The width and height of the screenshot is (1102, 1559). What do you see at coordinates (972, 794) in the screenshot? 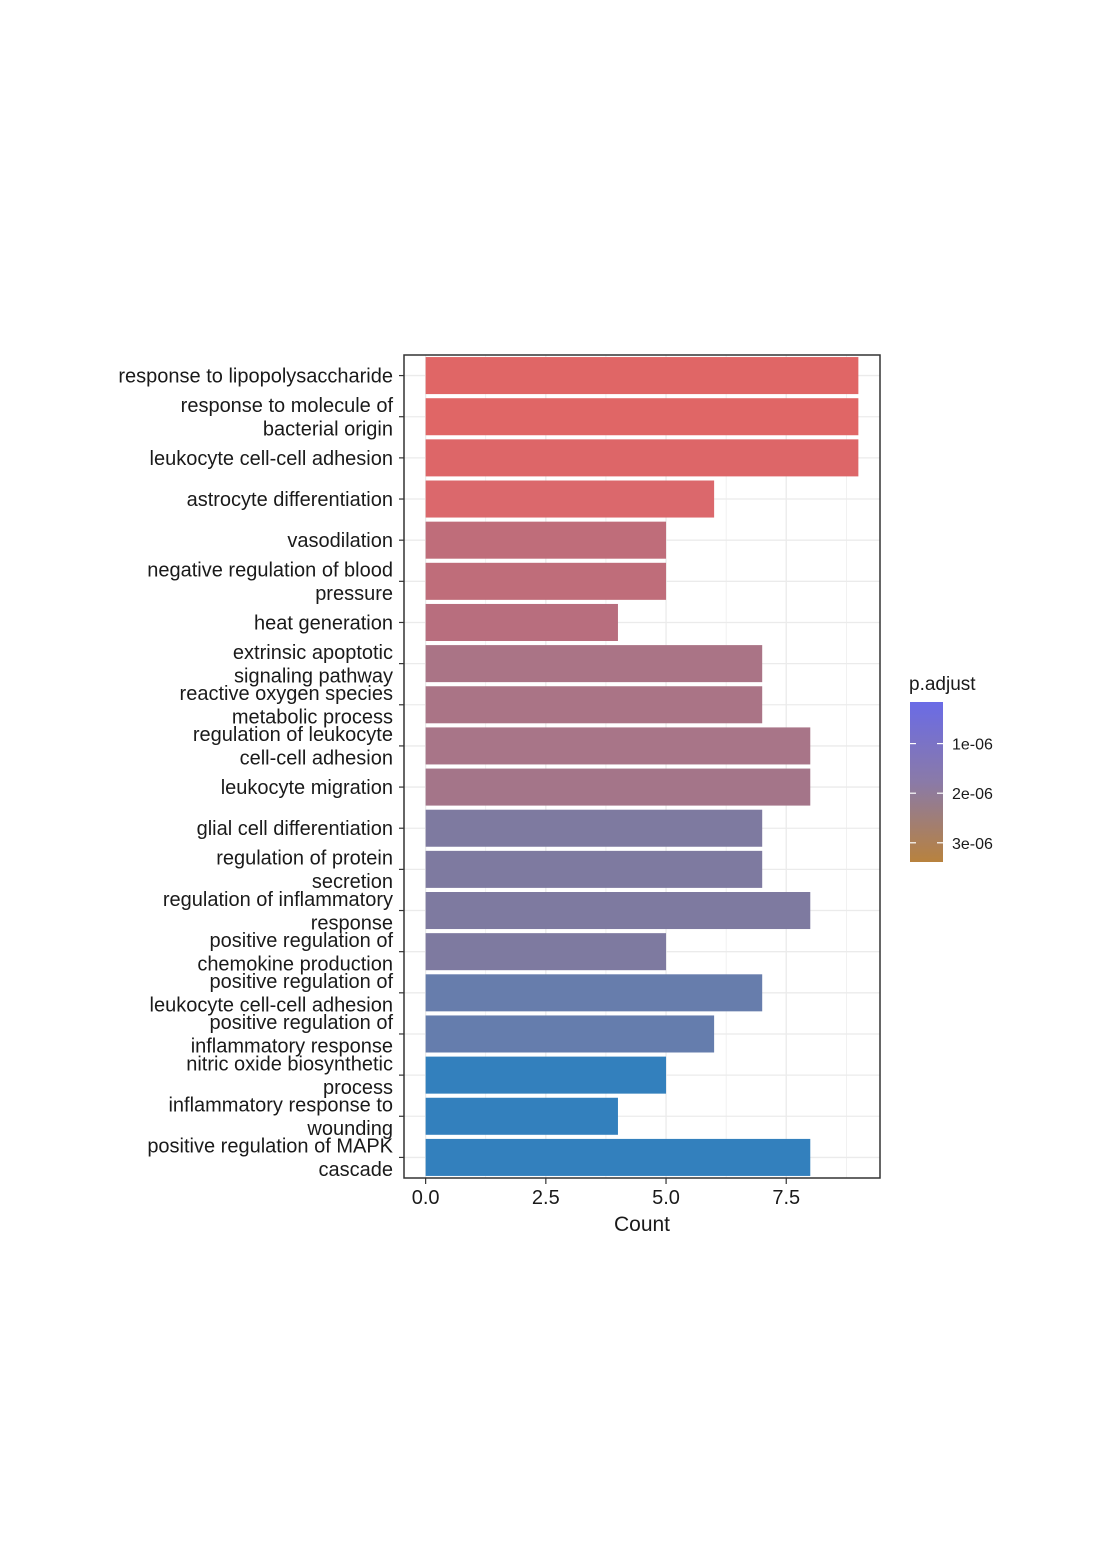
I see `legend-tick-label: 2e-06` at bounding box center [972, 794].